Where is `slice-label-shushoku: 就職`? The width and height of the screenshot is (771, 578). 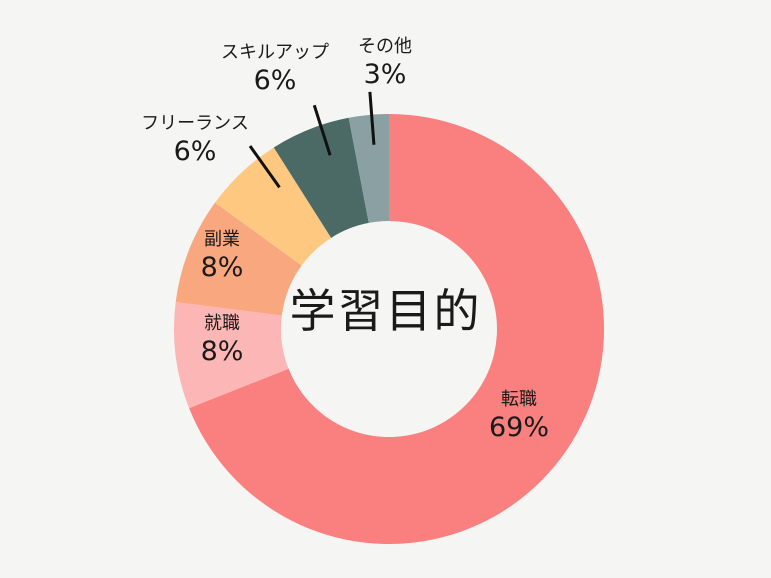
slice-label-shushoku: 就職 is located at coordinates (222, 323).